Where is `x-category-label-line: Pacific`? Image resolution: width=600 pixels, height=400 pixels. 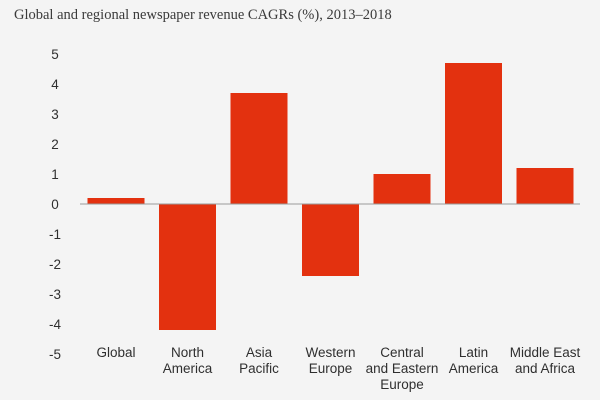
x-category-label-line: Pacific is located at coordinates (259, 368).